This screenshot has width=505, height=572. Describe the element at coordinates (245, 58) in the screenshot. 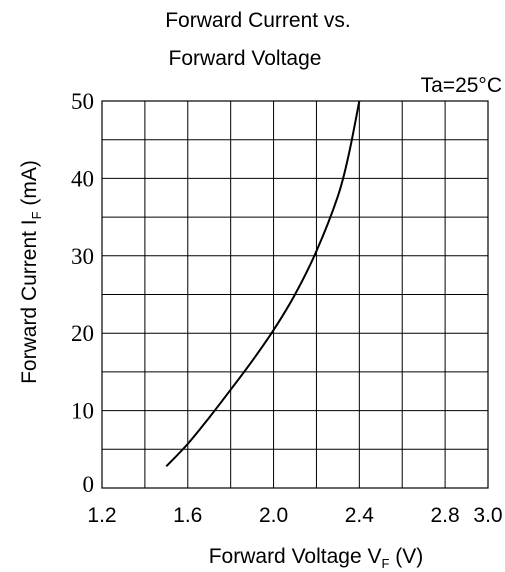

I see `chart-title-line-2: Forward Voltage` at that location.